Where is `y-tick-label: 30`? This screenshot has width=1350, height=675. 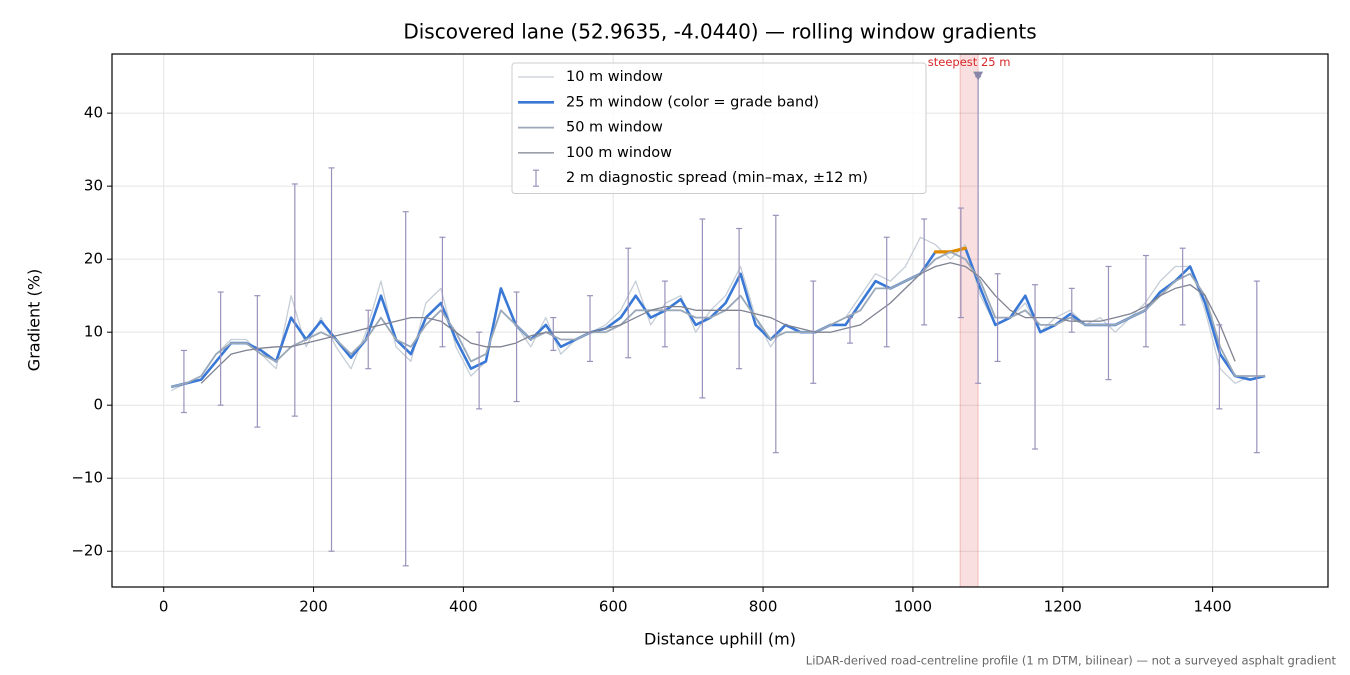 y-tick-label: 30 is located at coordinates (93, 186).